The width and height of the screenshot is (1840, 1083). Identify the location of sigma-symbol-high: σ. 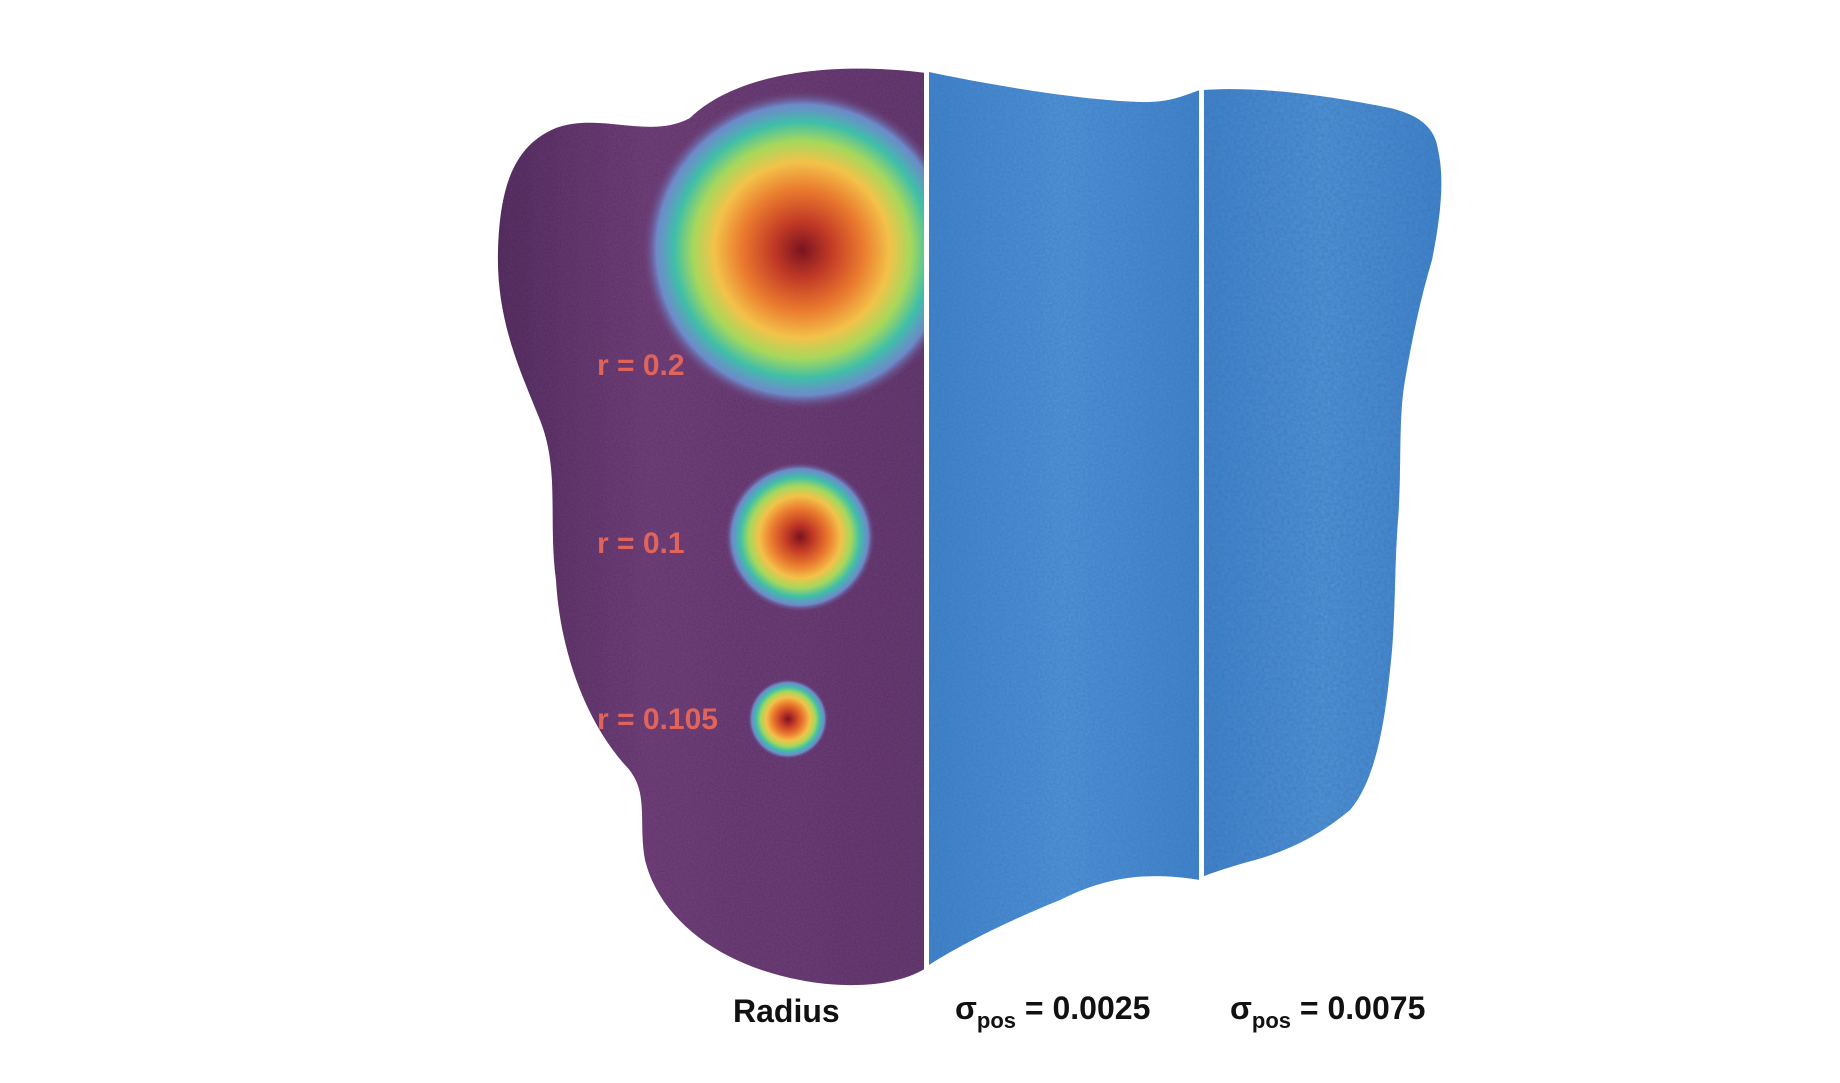
(1241, 1008).